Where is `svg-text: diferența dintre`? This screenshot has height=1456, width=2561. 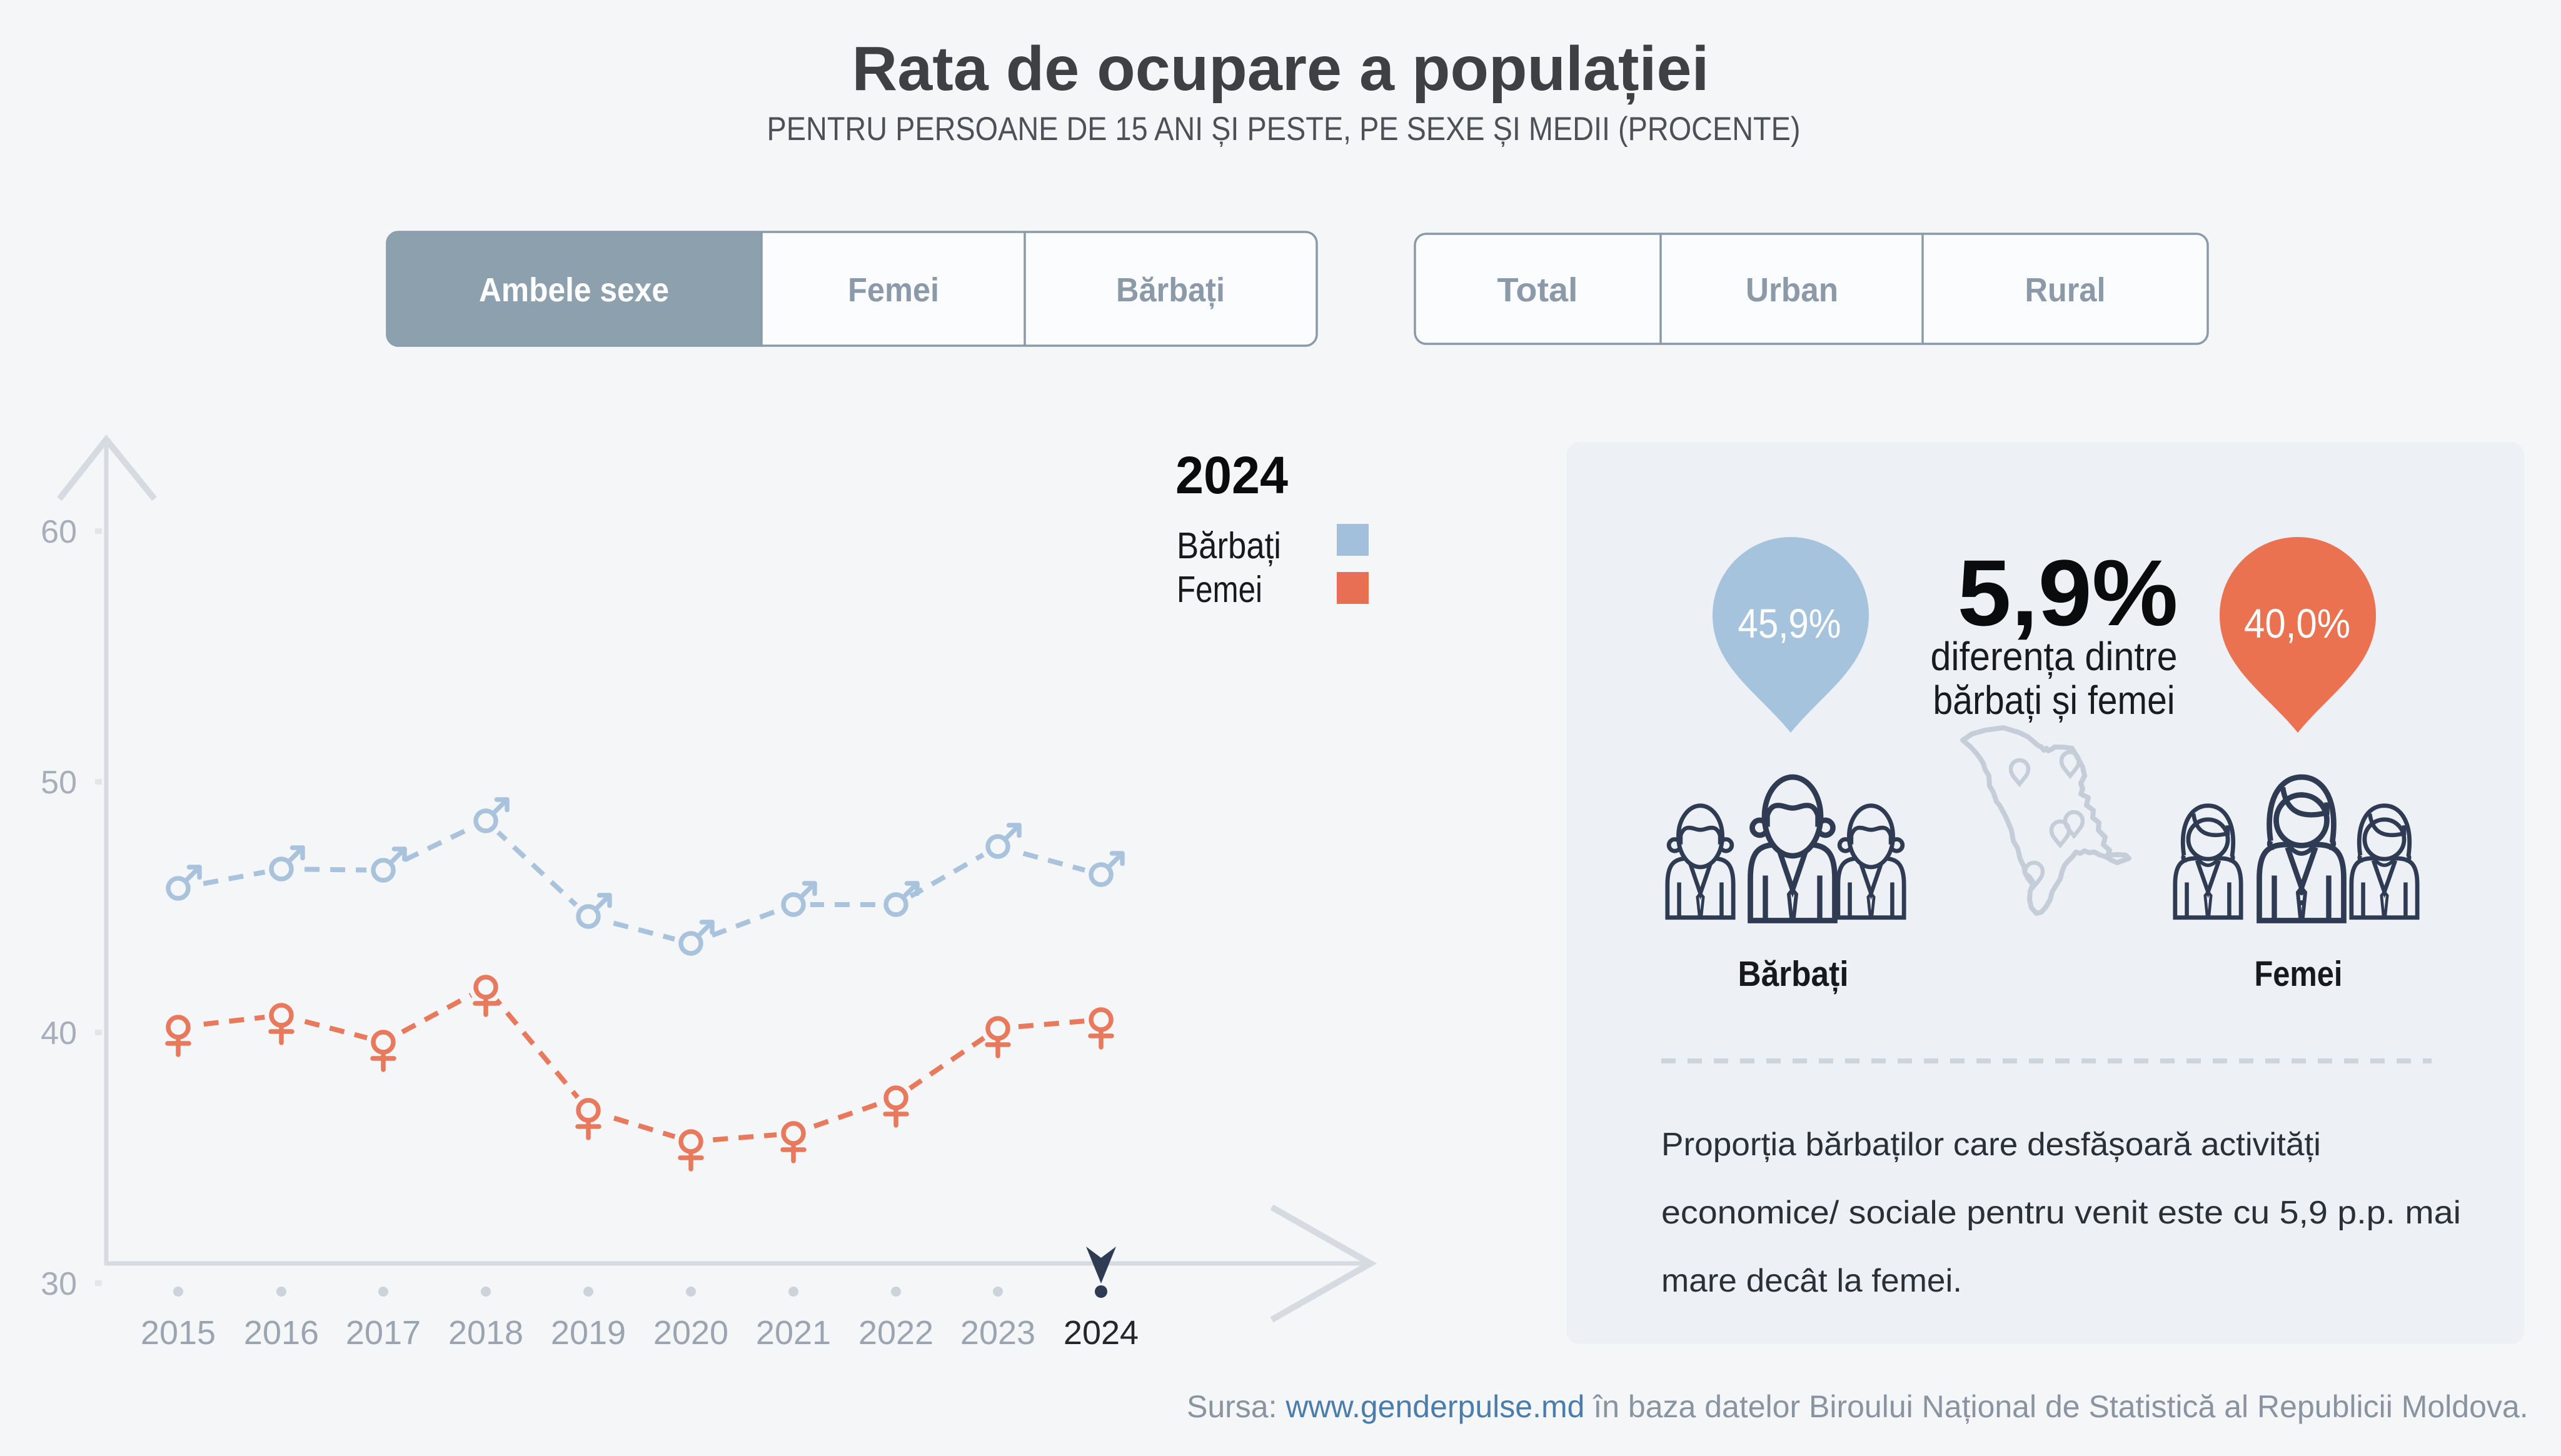 svg-text: diferența dintre is located at coordinates (2054, 656).